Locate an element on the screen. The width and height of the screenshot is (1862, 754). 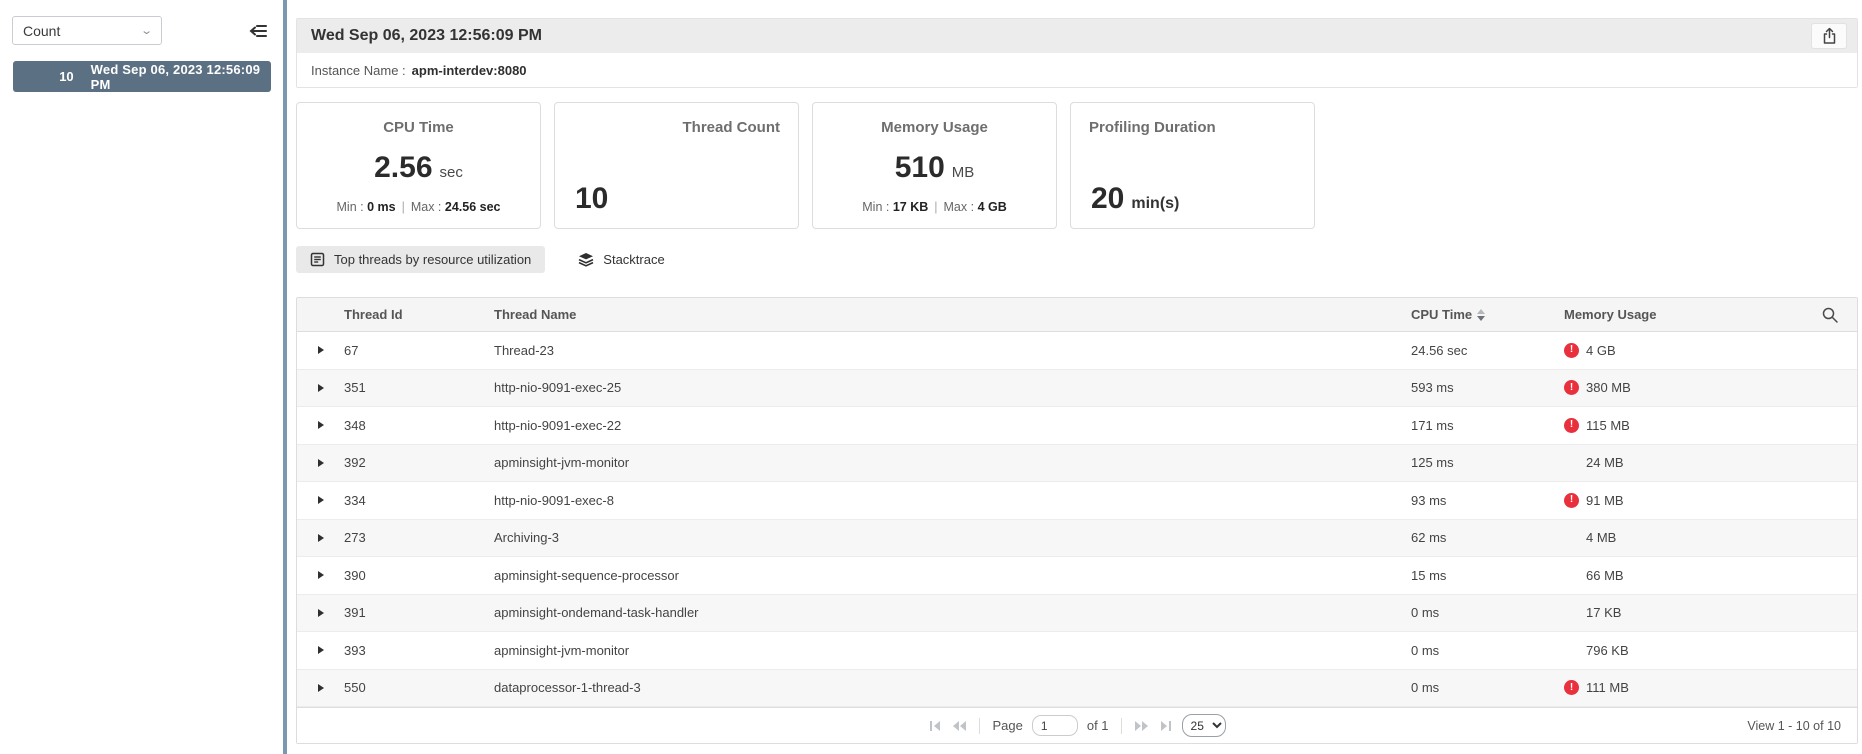
cpu-time-value: 2.56 is located at coordinates (403, 167).